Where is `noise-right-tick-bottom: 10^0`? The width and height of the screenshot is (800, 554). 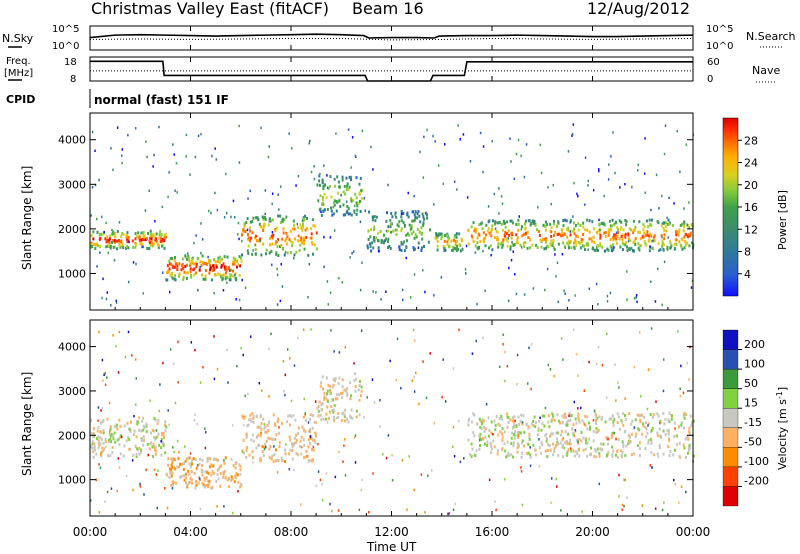
noise-right-tick-bottom: 10^0 is located at coordinates (719, 46).